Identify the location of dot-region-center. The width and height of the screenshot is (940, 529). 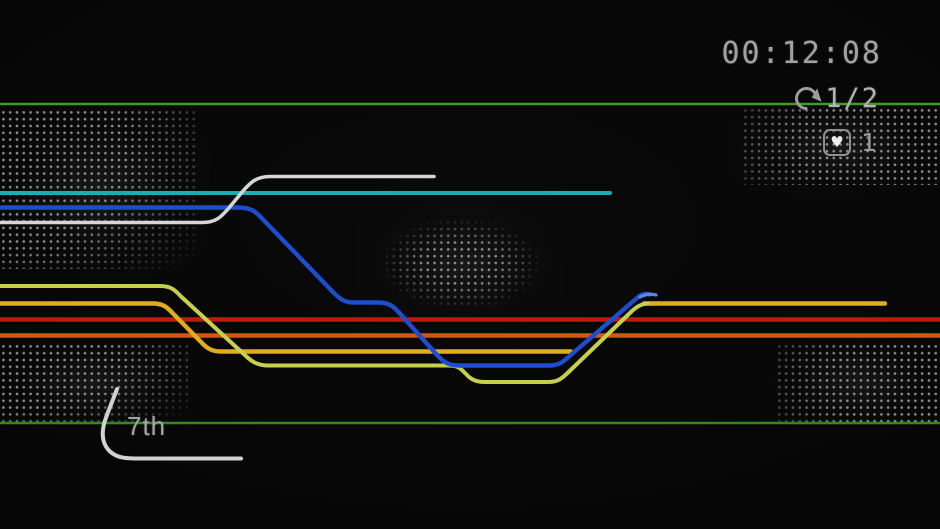
(461, 264).